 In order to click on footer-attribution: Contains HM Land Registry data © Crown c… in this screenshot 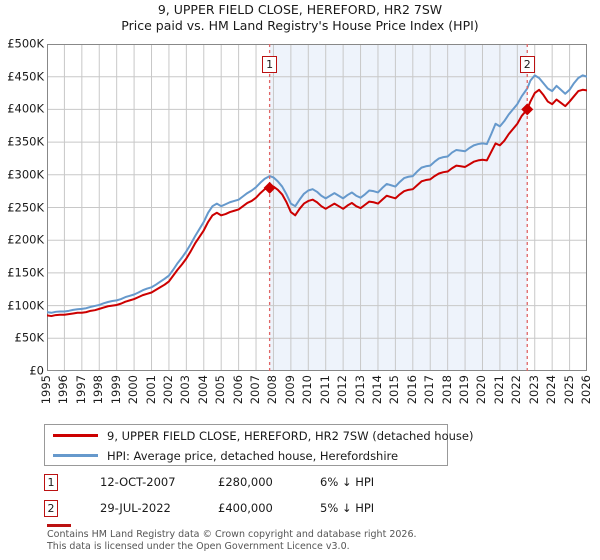, I will do `click(317, 540)`.